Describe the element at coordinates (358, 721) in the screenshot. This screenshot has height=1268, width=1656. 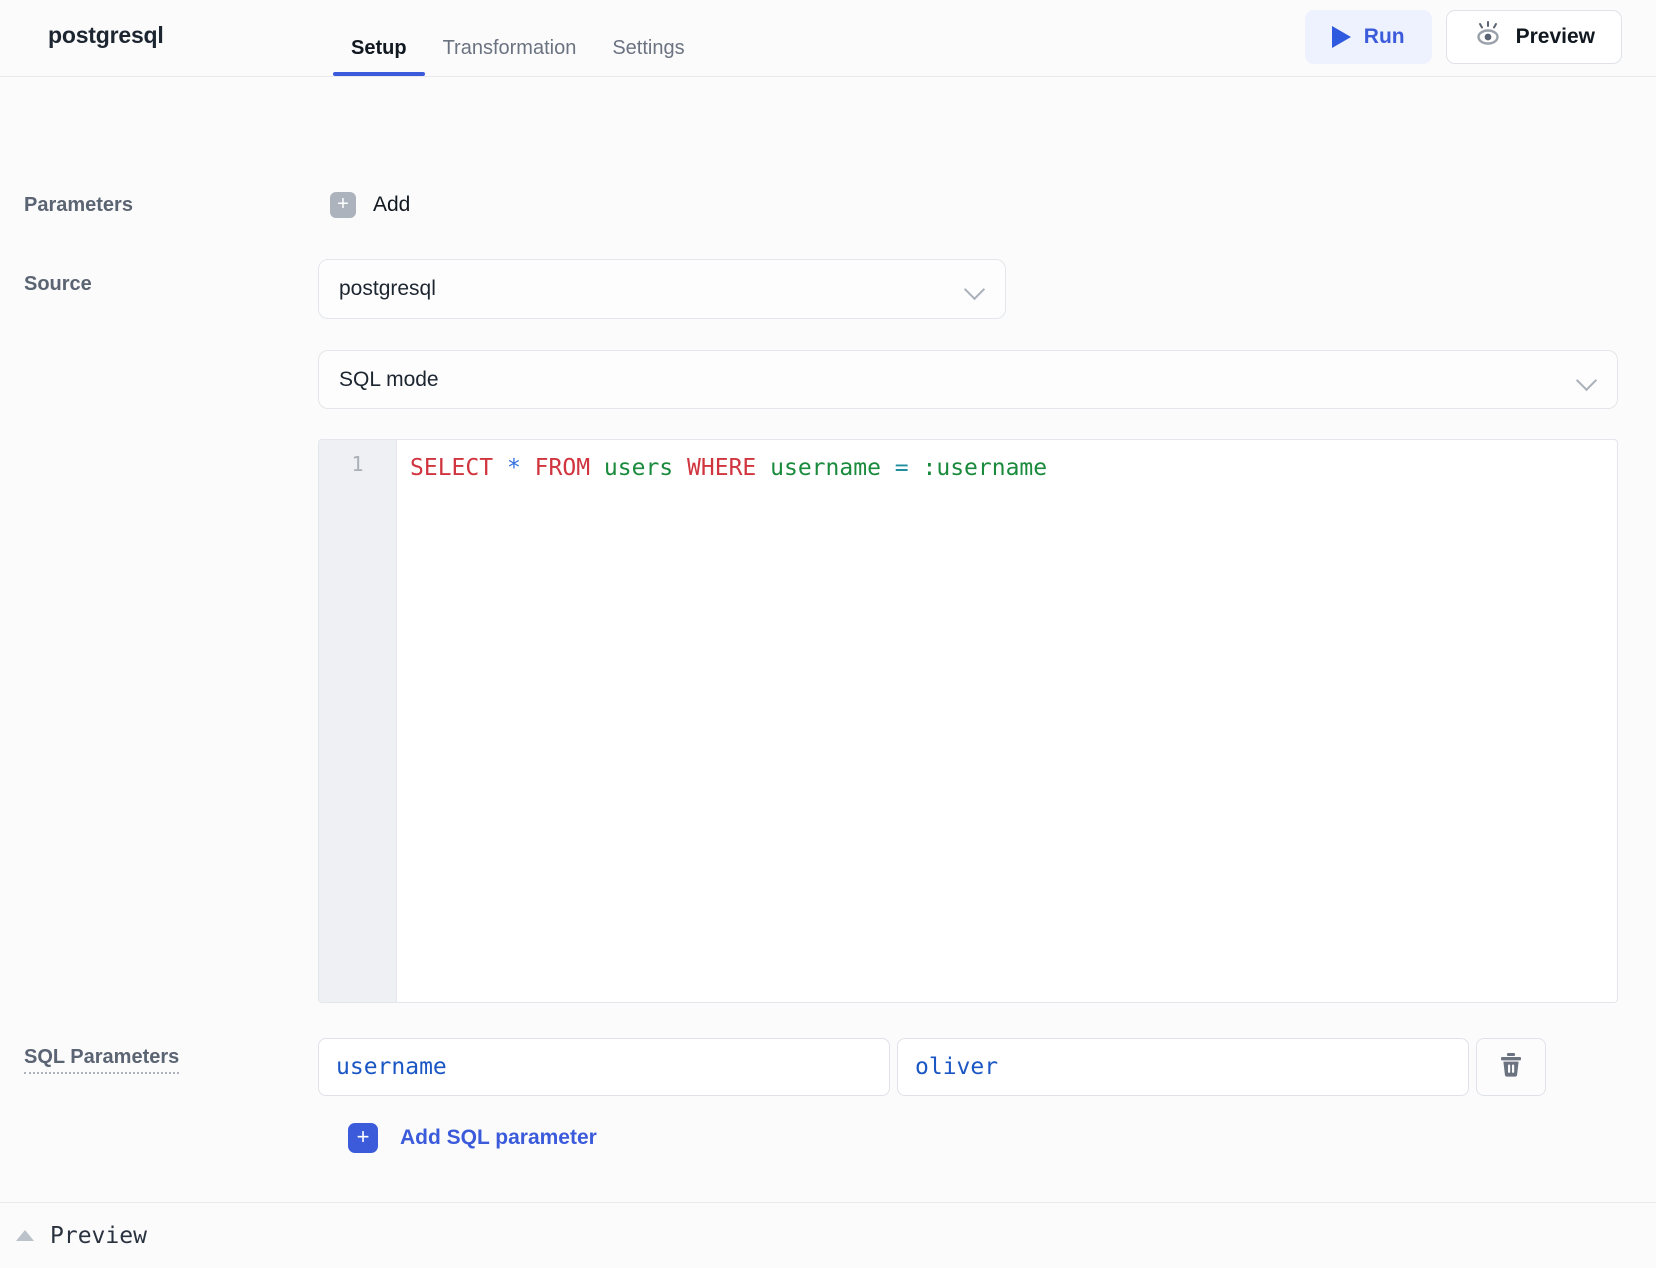
I see `editor-gutter: 1` at that location.